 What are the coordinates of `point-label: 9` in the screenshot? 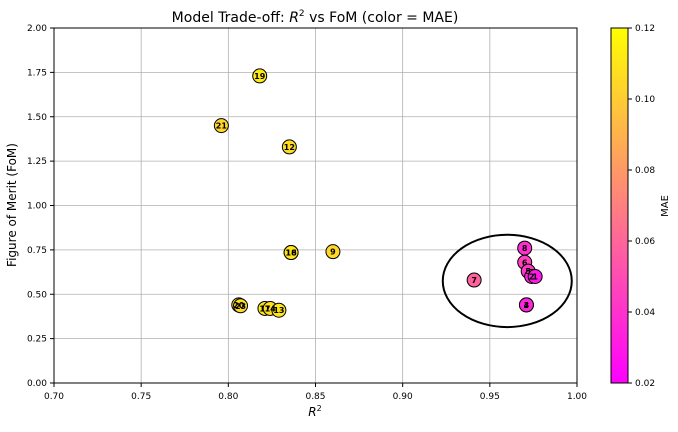 It's located at (333, 252).